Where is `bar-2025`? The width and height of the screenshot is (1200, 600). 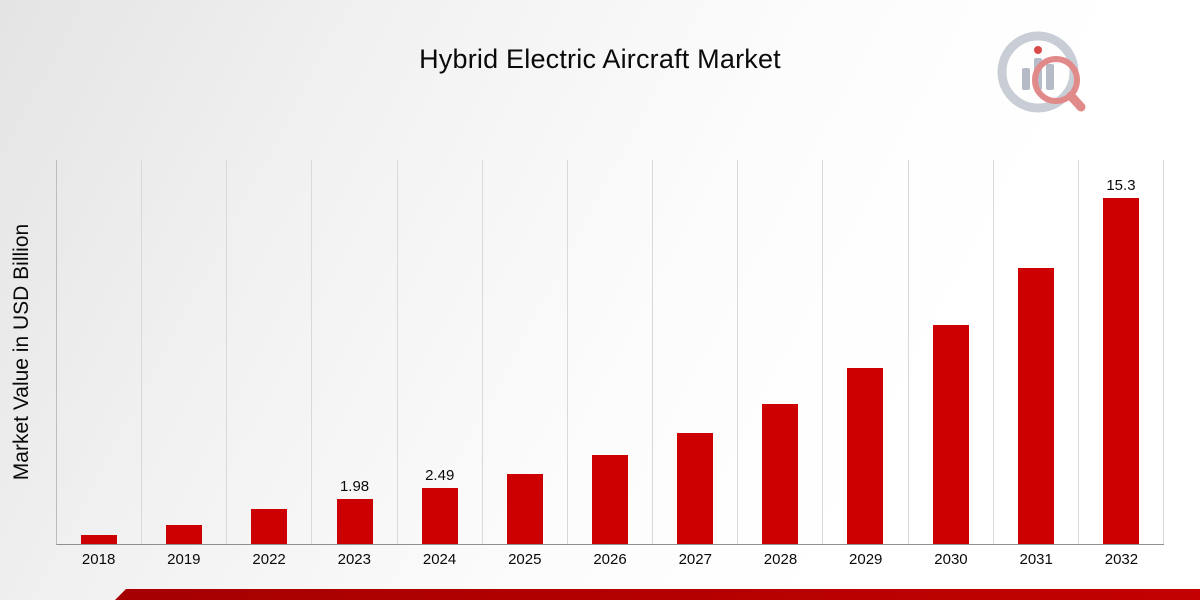
bar-2025 is located at coordinates (524, 508).